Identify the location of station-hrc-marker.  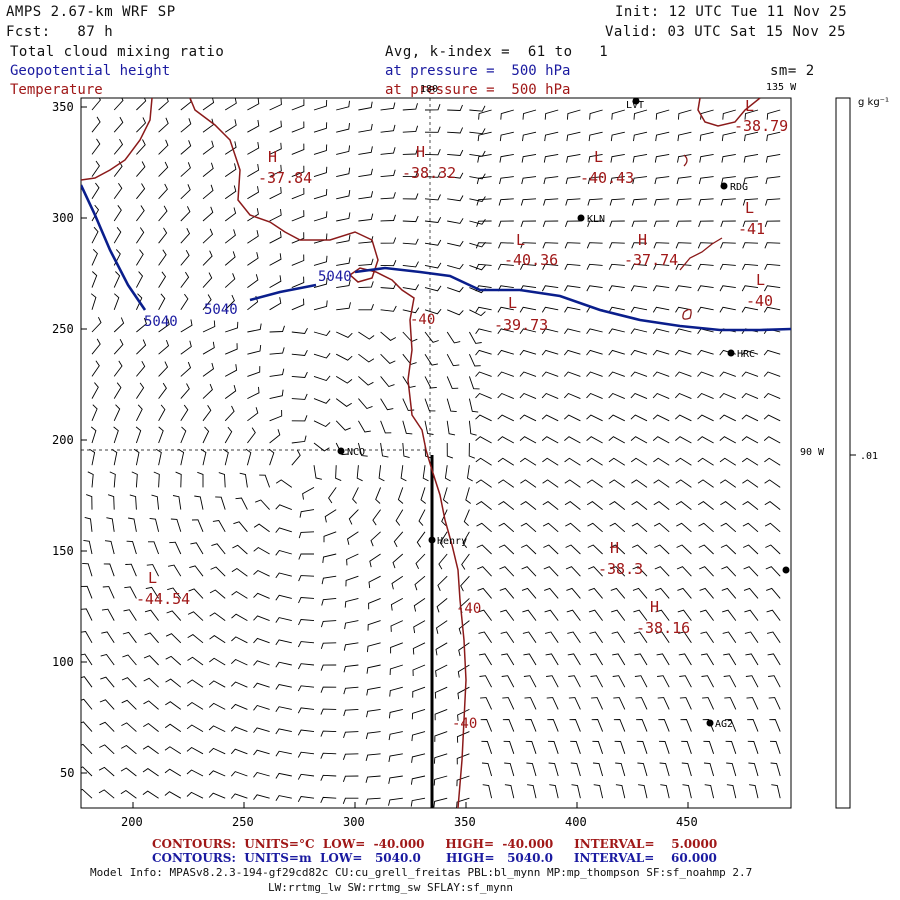
(731, 353).